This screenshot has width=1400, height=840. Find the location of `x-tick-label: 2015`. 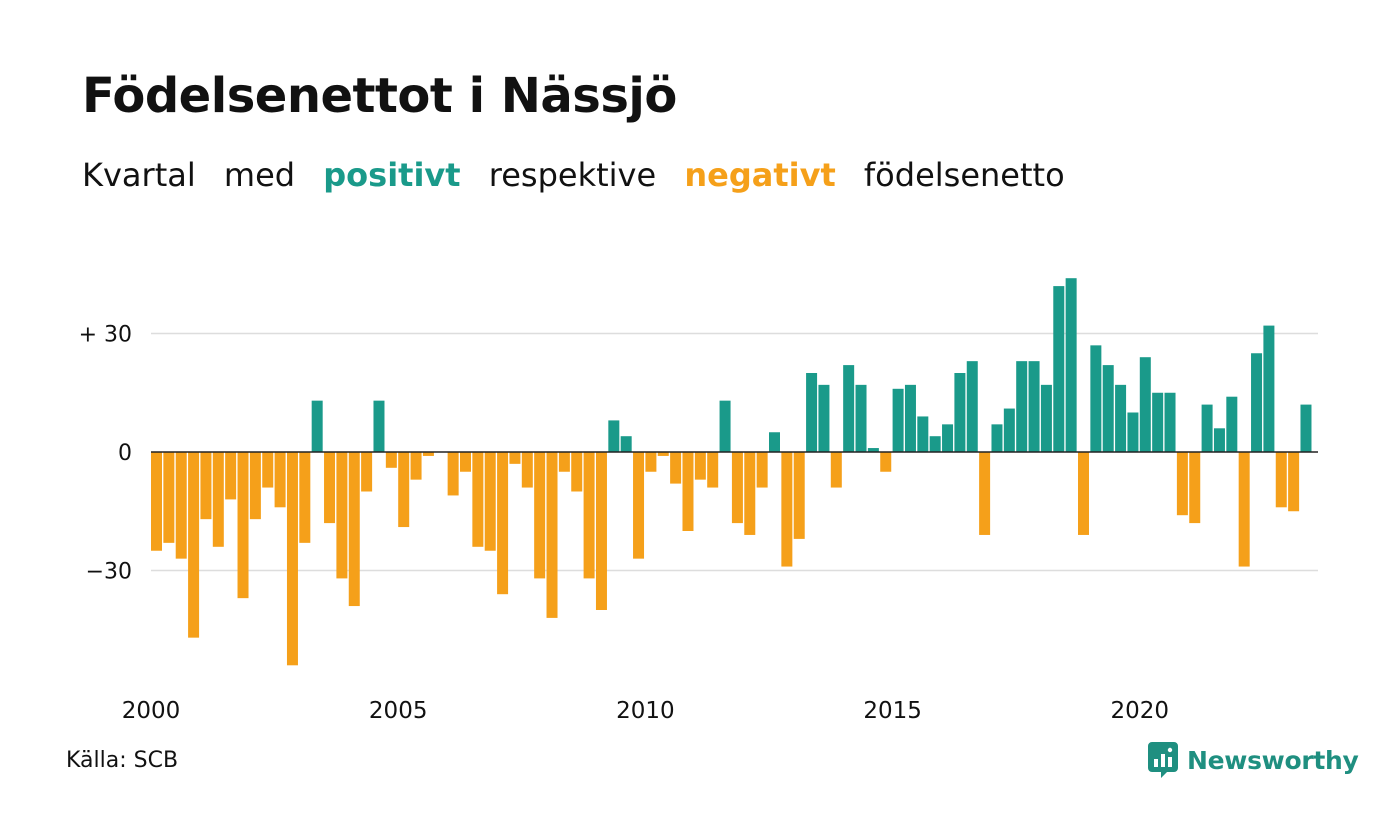

x-tick-label: 2015 is located at coordinates (892, 711).